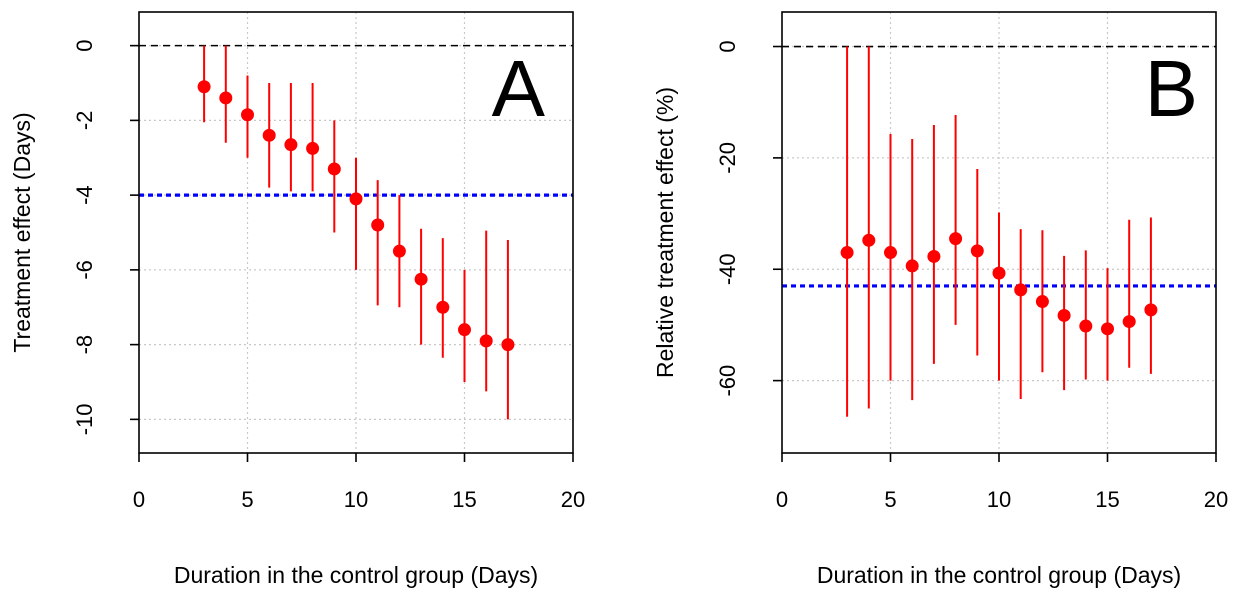  I want to click on y-axis-label: Treatment effect (Days), so click(22, 232).